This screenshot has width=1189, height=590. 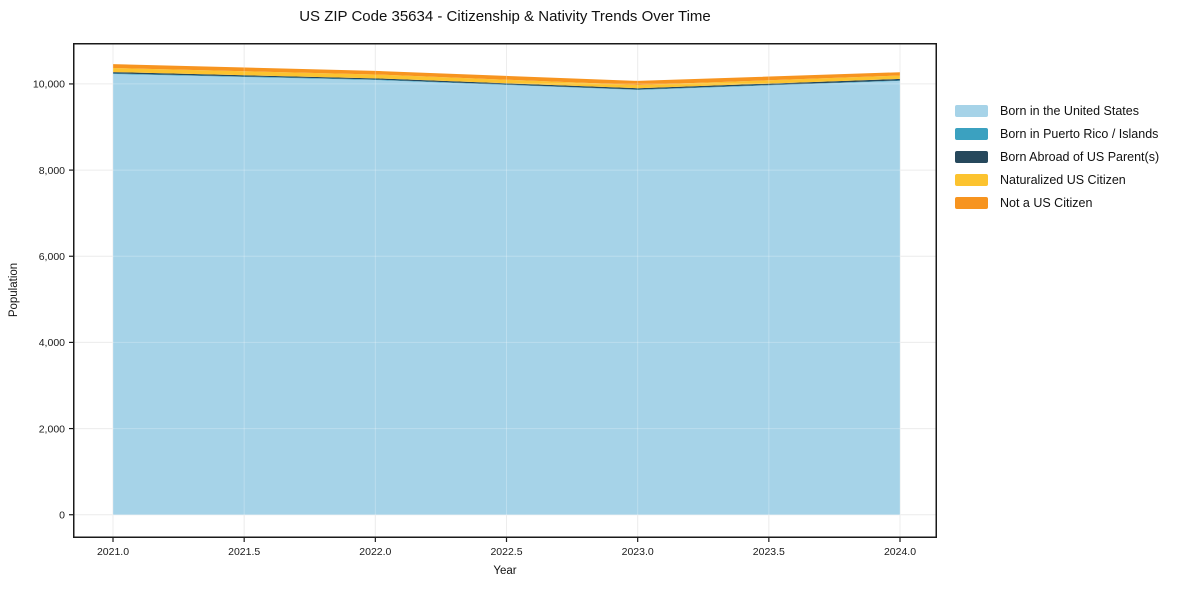 What do you see at coordinates (52, 257) in the screenshot?
I see `y-tick-label: 6,000` at bounding box center [52, 257].